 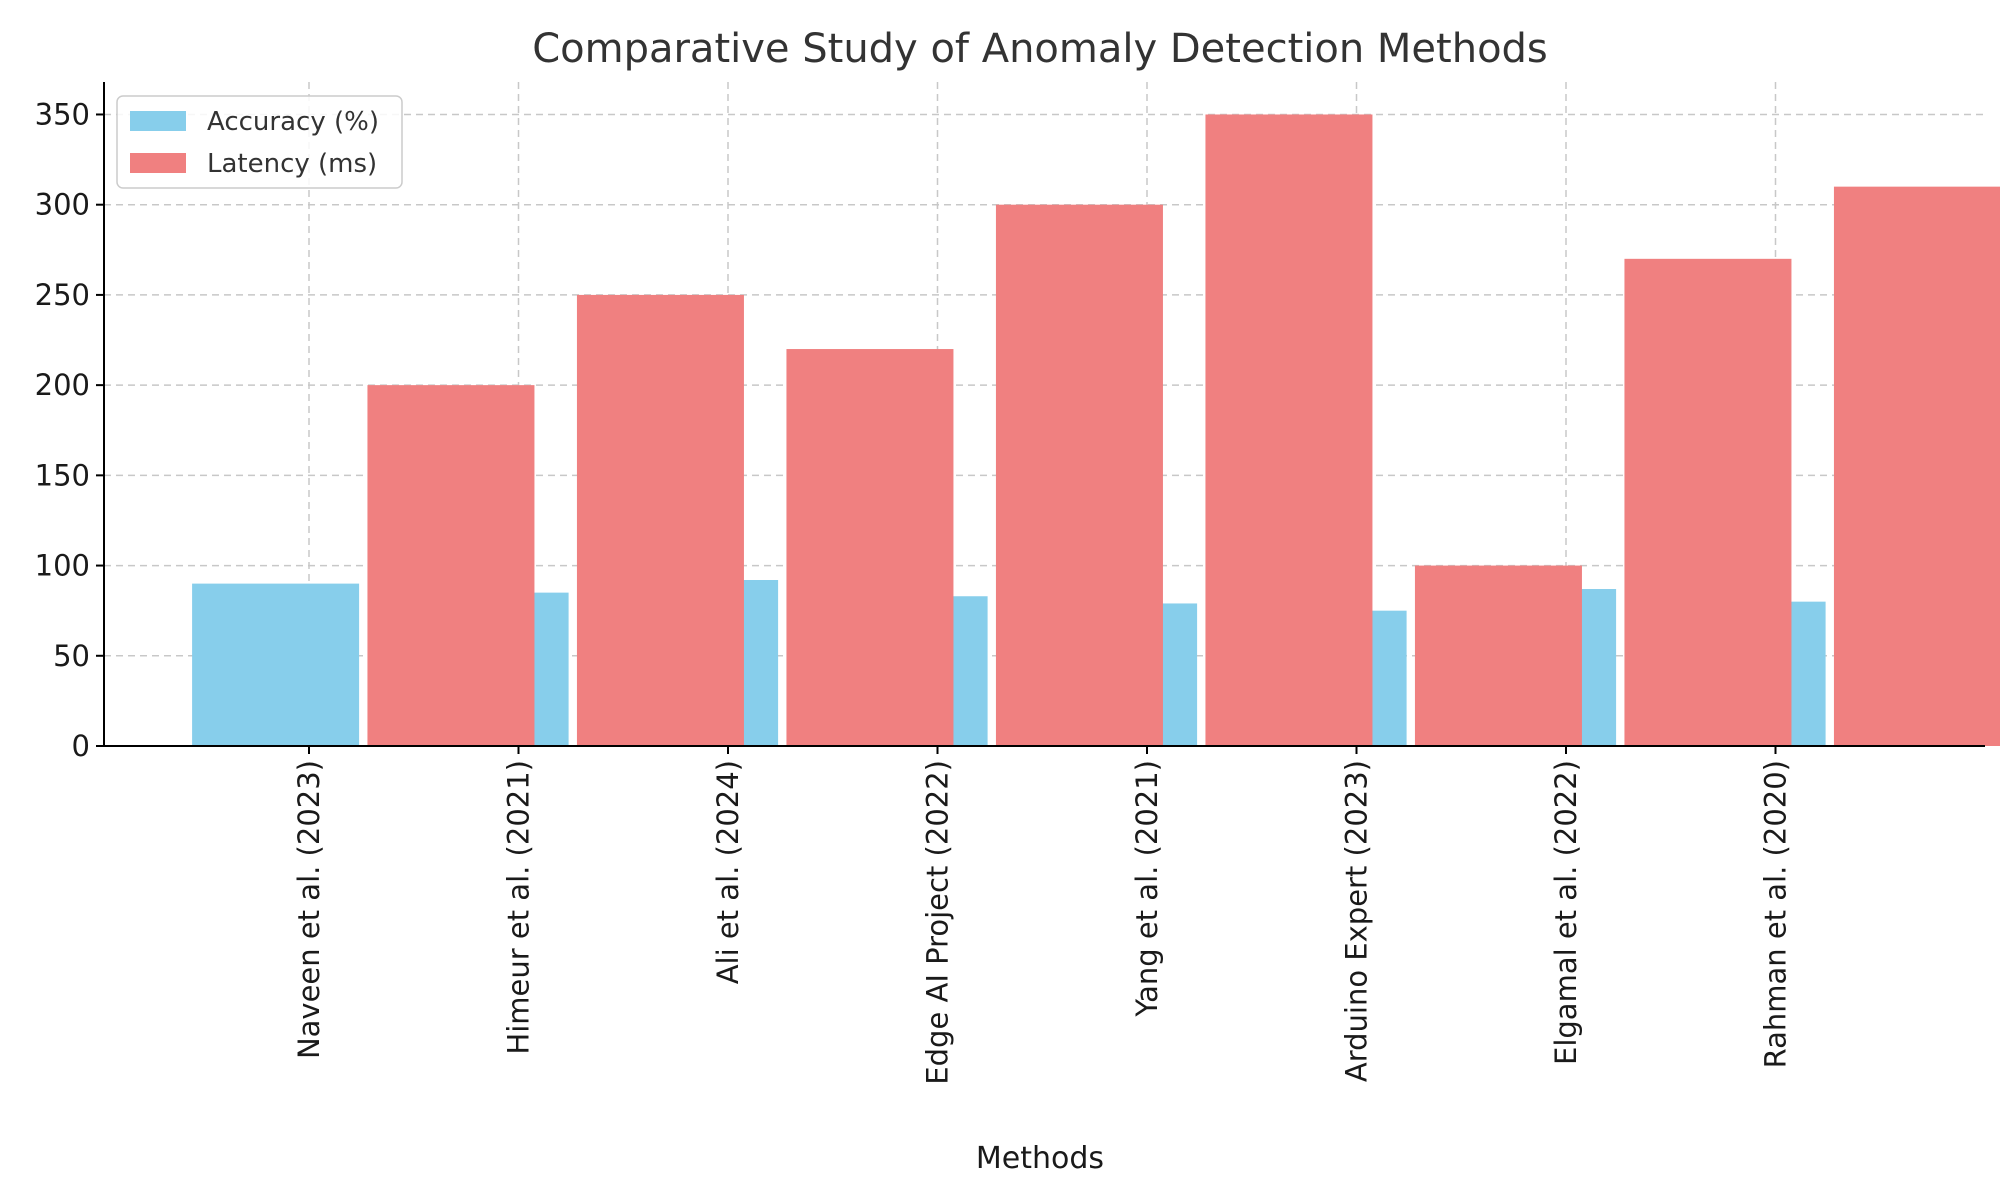 I want to click on y-tick-label-4: 200, so click(x=62, y=385).